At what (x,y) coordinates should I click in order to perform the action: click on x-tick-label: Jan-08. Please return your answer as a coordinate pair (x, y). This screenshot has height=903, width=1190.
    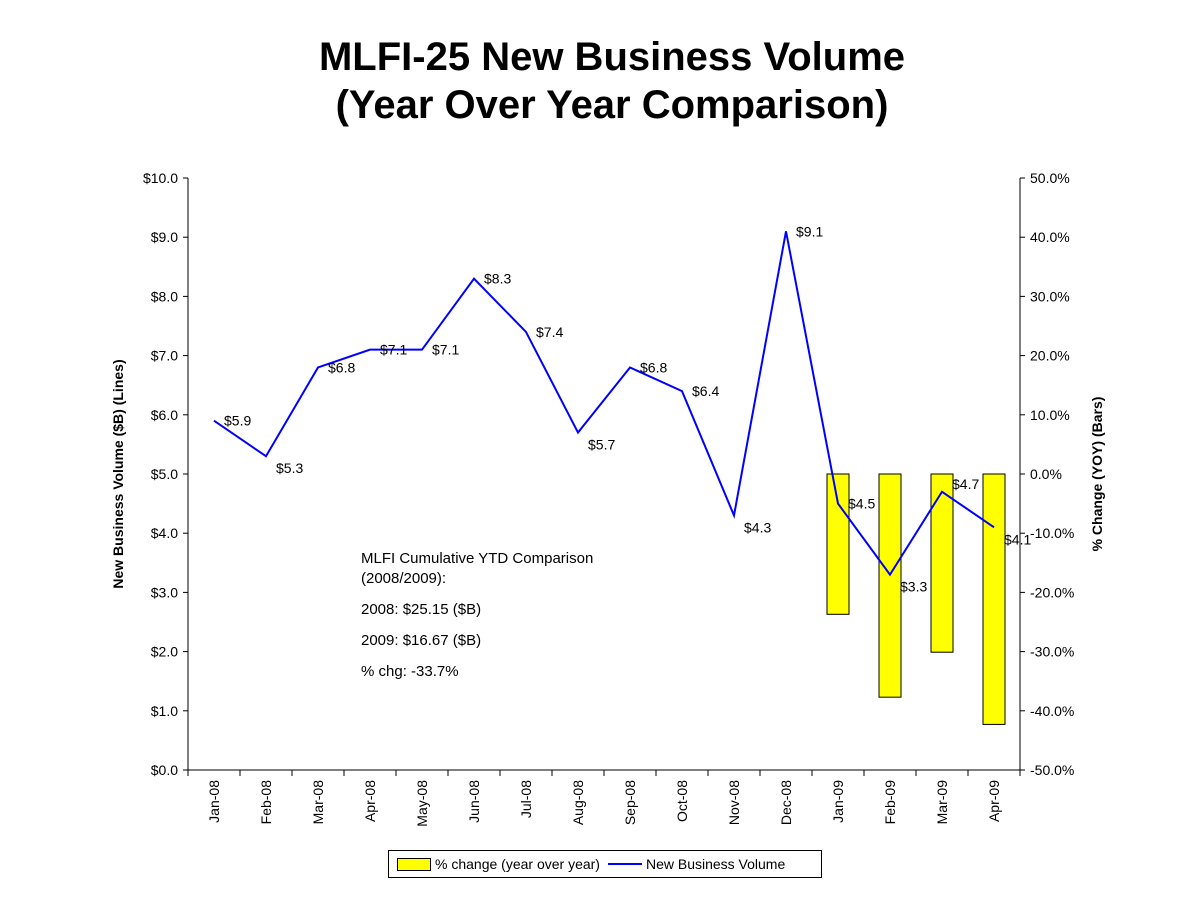
    Looking at the image, I should click on (214, 801).